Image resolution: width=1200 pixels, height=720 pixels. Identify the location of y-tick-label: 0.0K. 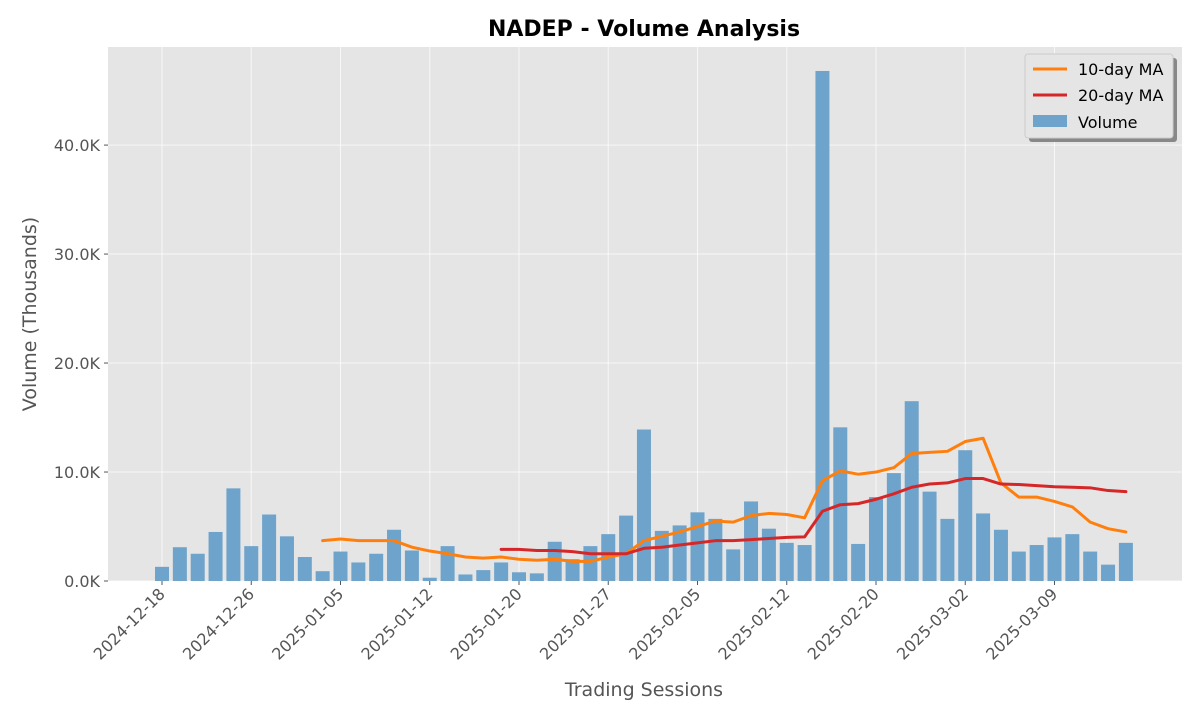
(82, 581).